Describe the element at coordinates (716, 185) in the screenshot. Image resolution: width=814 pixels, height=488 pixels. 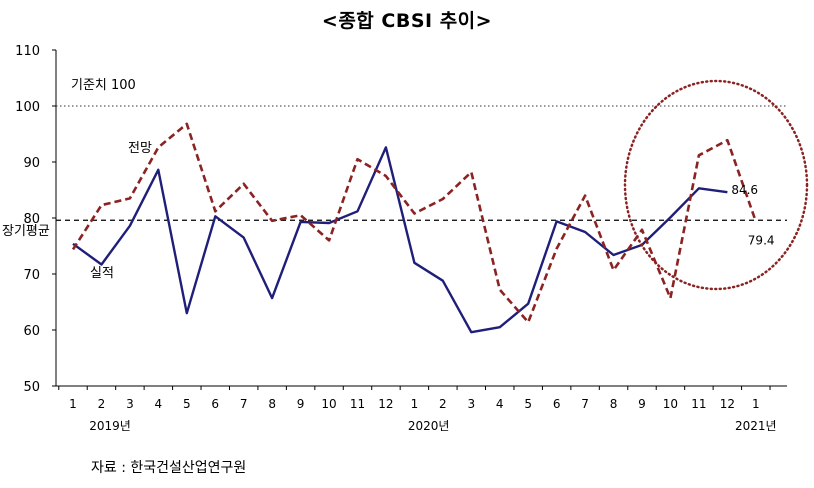
I see `highlight-circle` at that location.